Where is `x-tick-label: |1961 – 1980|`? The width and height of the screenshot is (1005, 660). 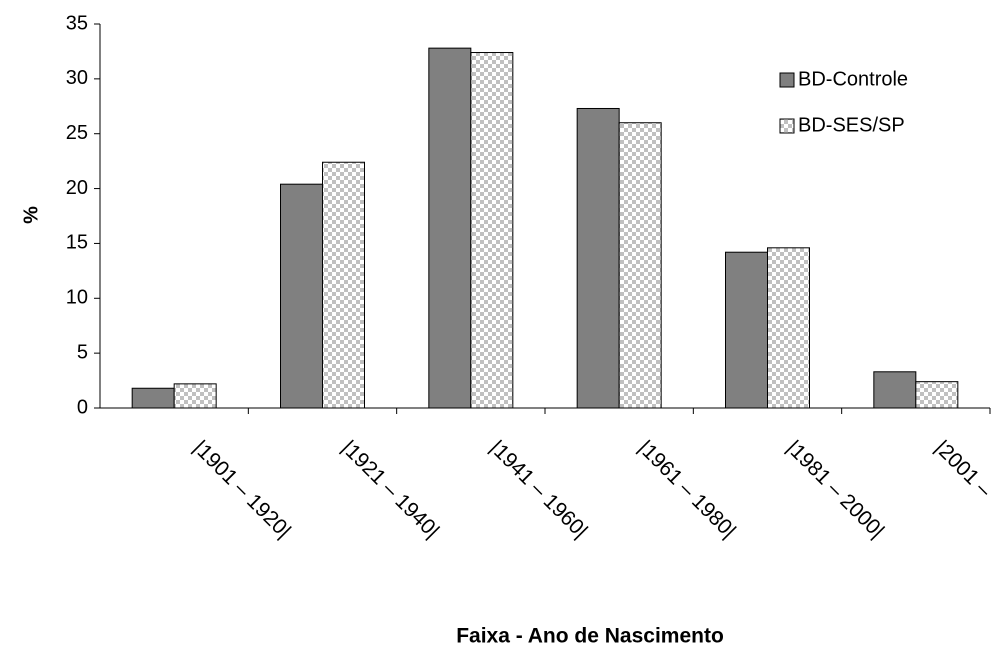
x-tick-label: |1961 – 1980| is located at coordinates (687, 489).